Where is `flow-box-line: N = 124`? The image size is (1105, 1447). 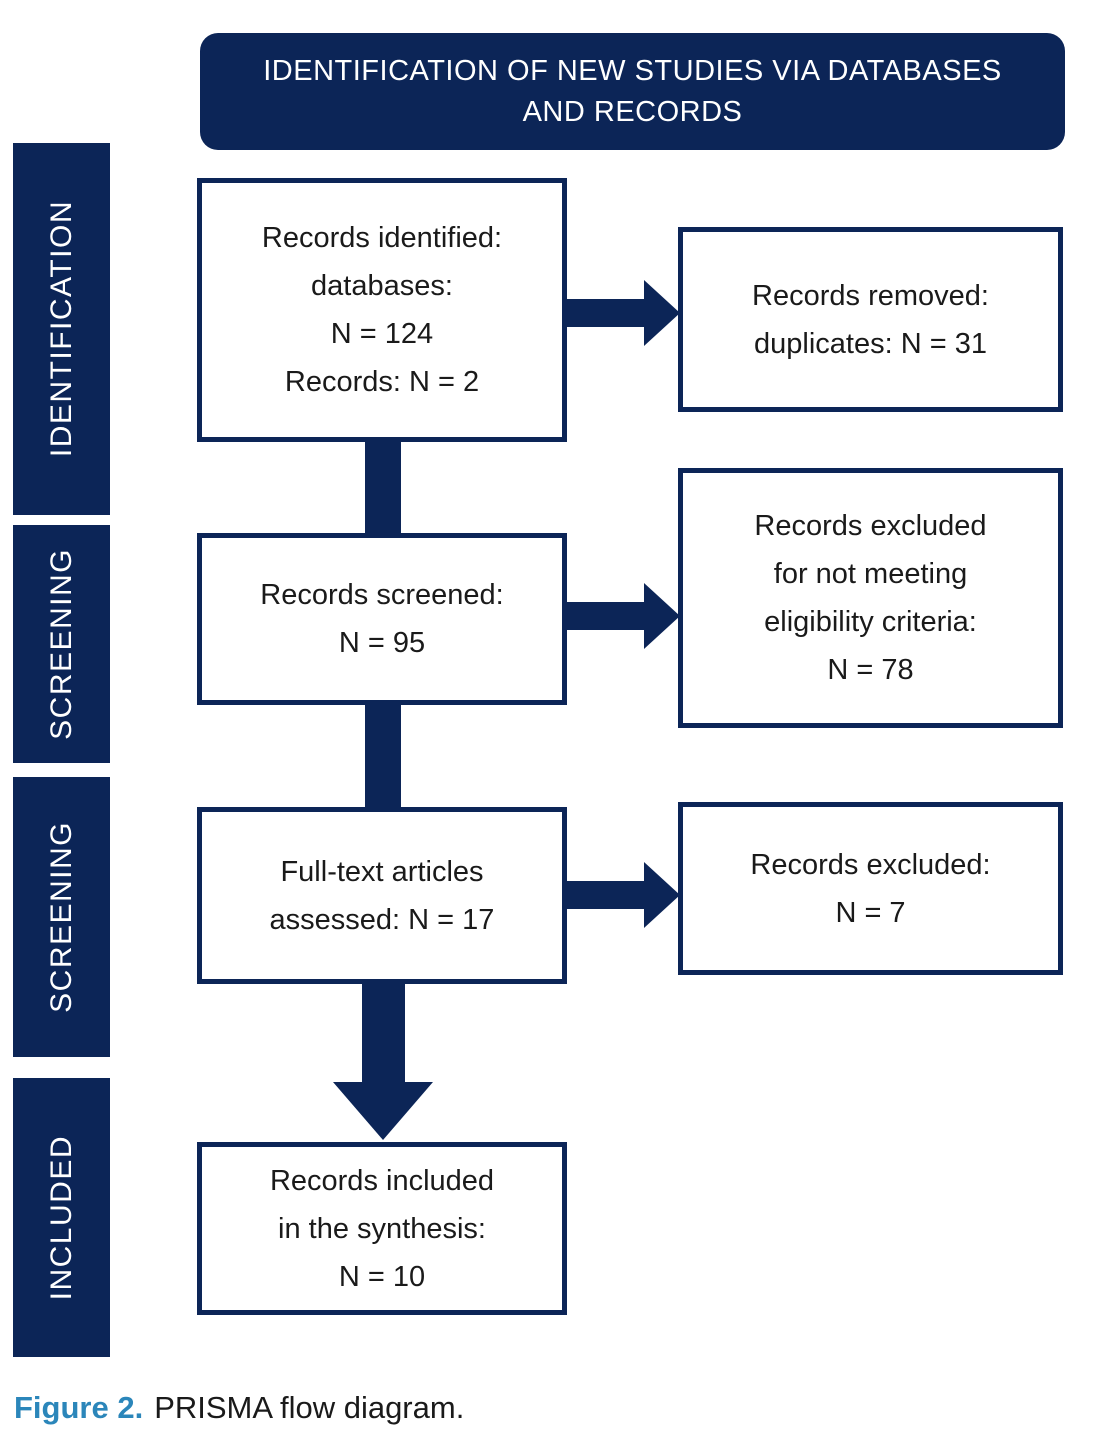 flow-box-line: N = 124 is located at coordinates (382, 334).